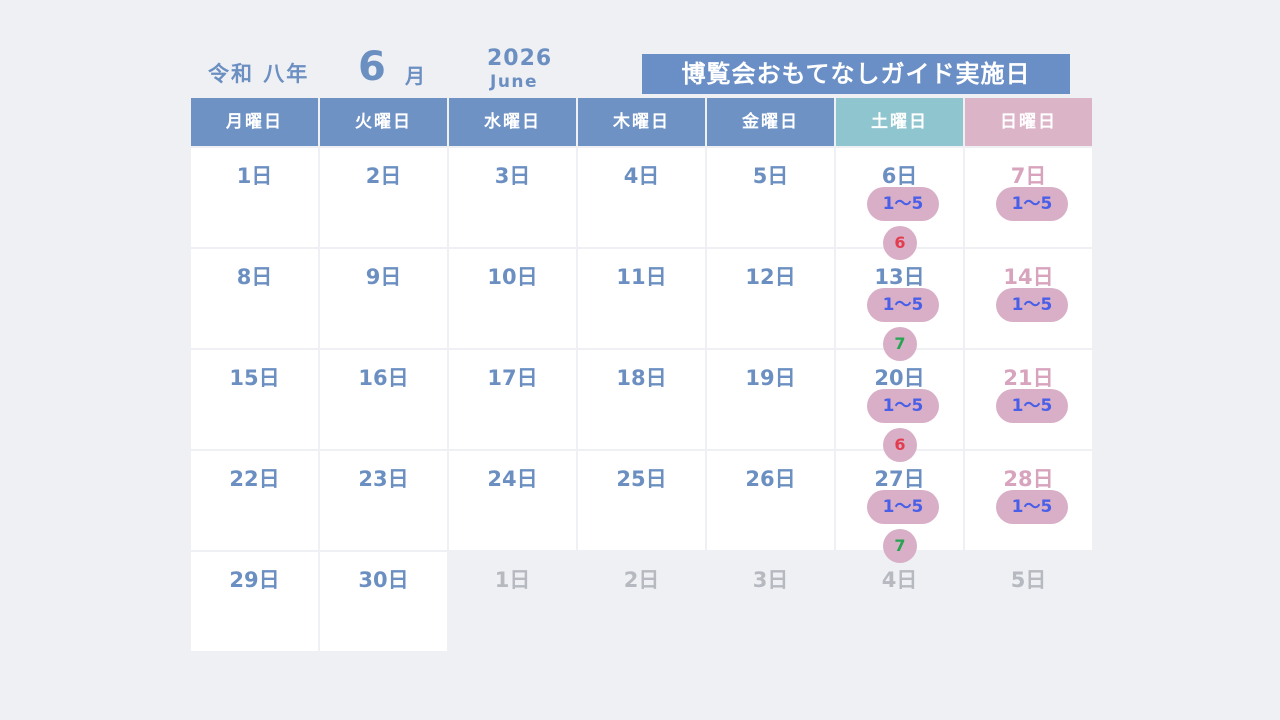  I want to click on day-cell: 21日 1～5, so click(1028, 399).